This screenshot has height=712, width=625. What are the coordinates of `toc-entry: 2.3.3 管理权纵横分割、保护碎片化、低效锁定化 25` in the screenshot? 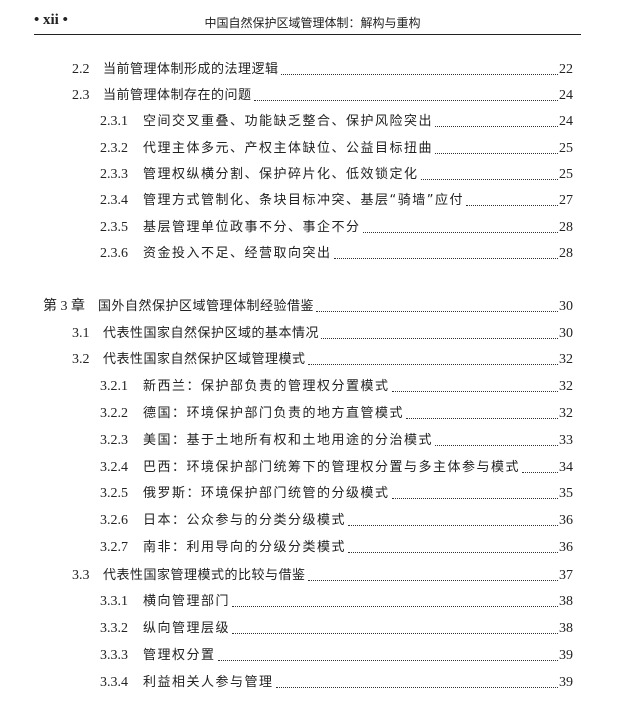 It's located at (336, 175).